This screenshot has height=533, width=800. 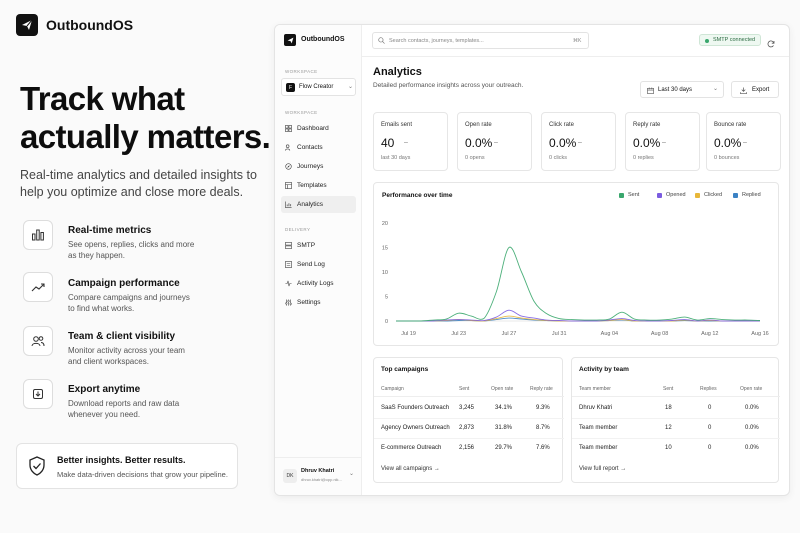 I want to click on view-all-campaigns-link: View all campaigns →, so click(x=410, y=469).